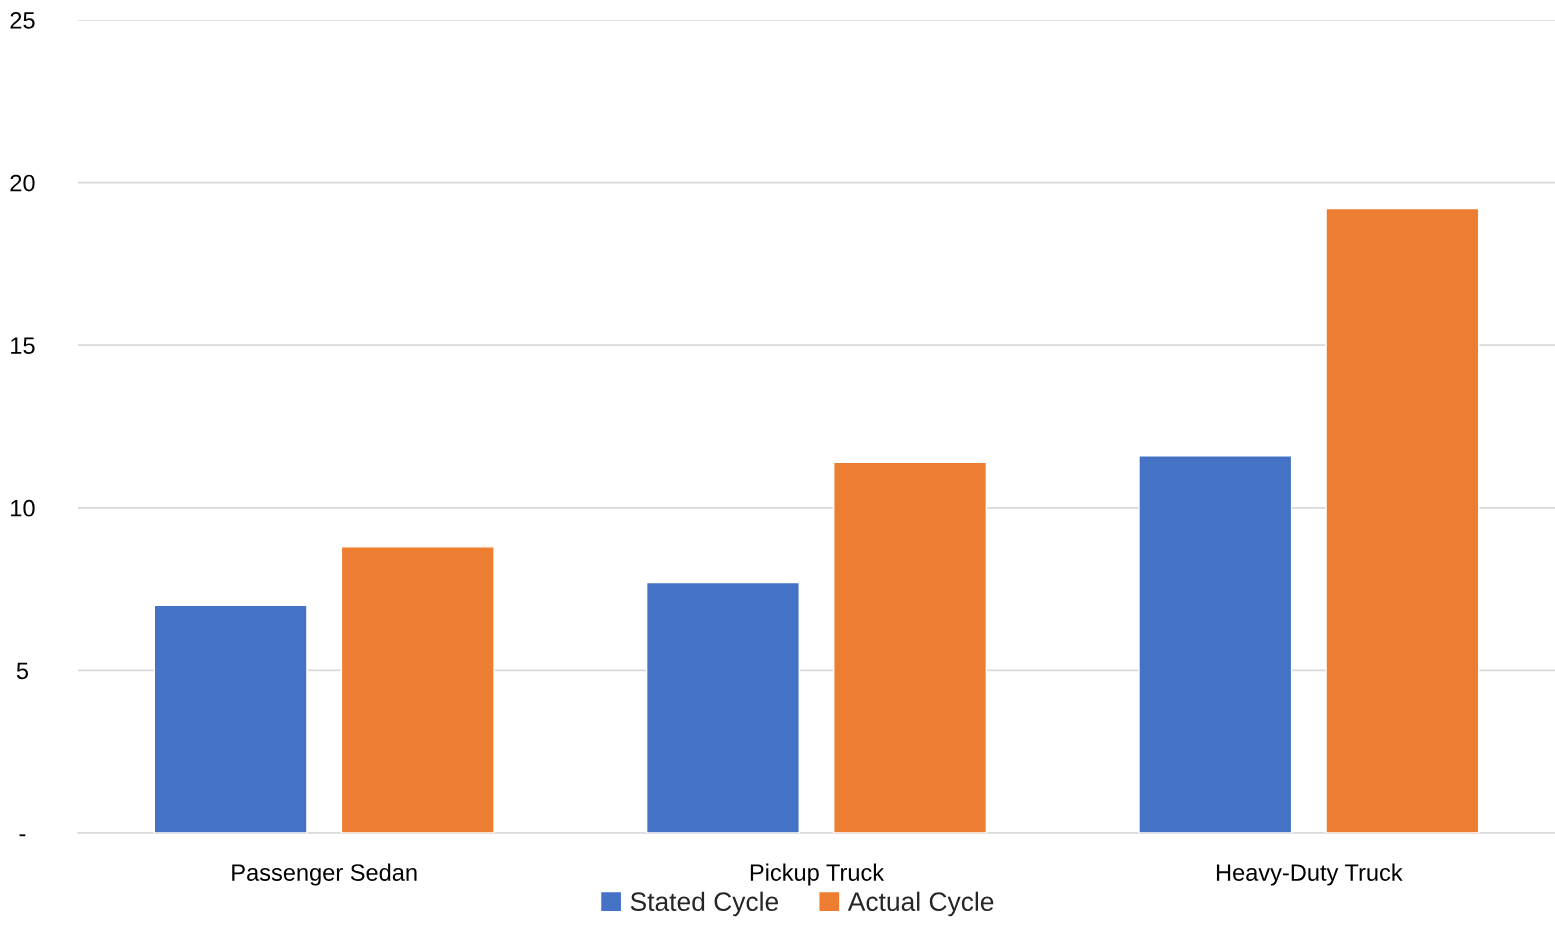  I want to click on y-tick-label: -, so click(22, 835).